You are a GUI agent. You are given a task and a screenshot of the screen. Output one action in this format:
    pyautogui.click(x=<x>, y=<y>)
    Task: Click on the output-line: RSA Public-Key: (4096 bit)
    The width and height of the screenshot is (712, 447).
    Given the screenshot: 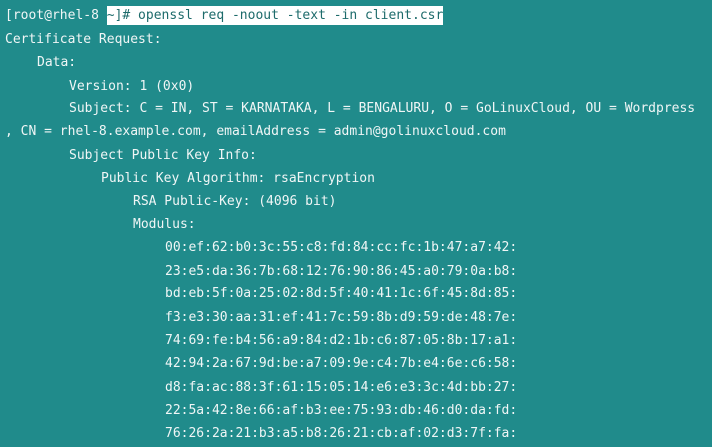 What is the action you would take?
    pyautogui.click(x=235, y=201)
    